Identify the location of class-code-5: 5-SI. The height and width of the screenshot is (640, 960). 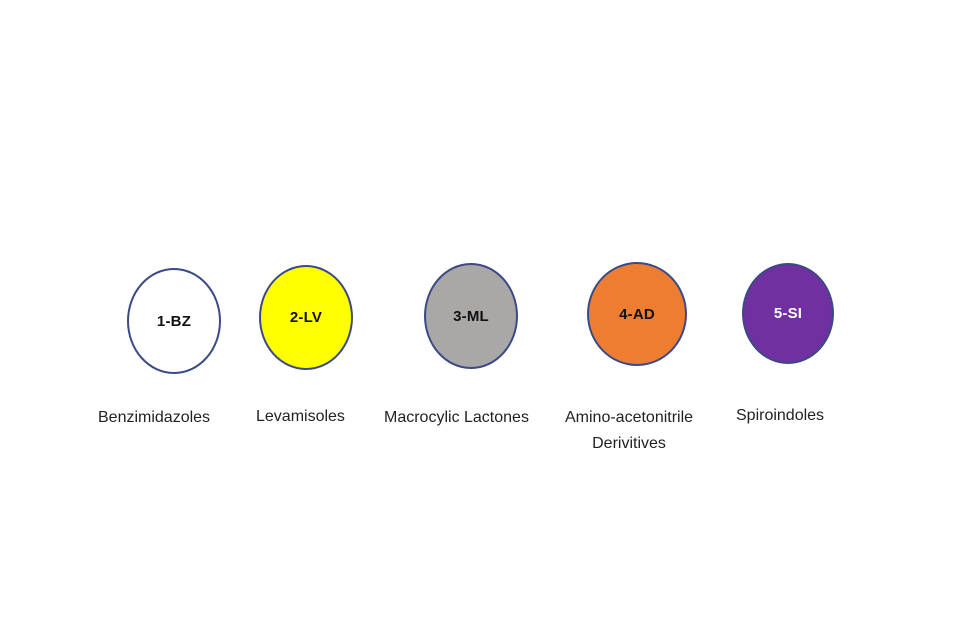
(788, 313).